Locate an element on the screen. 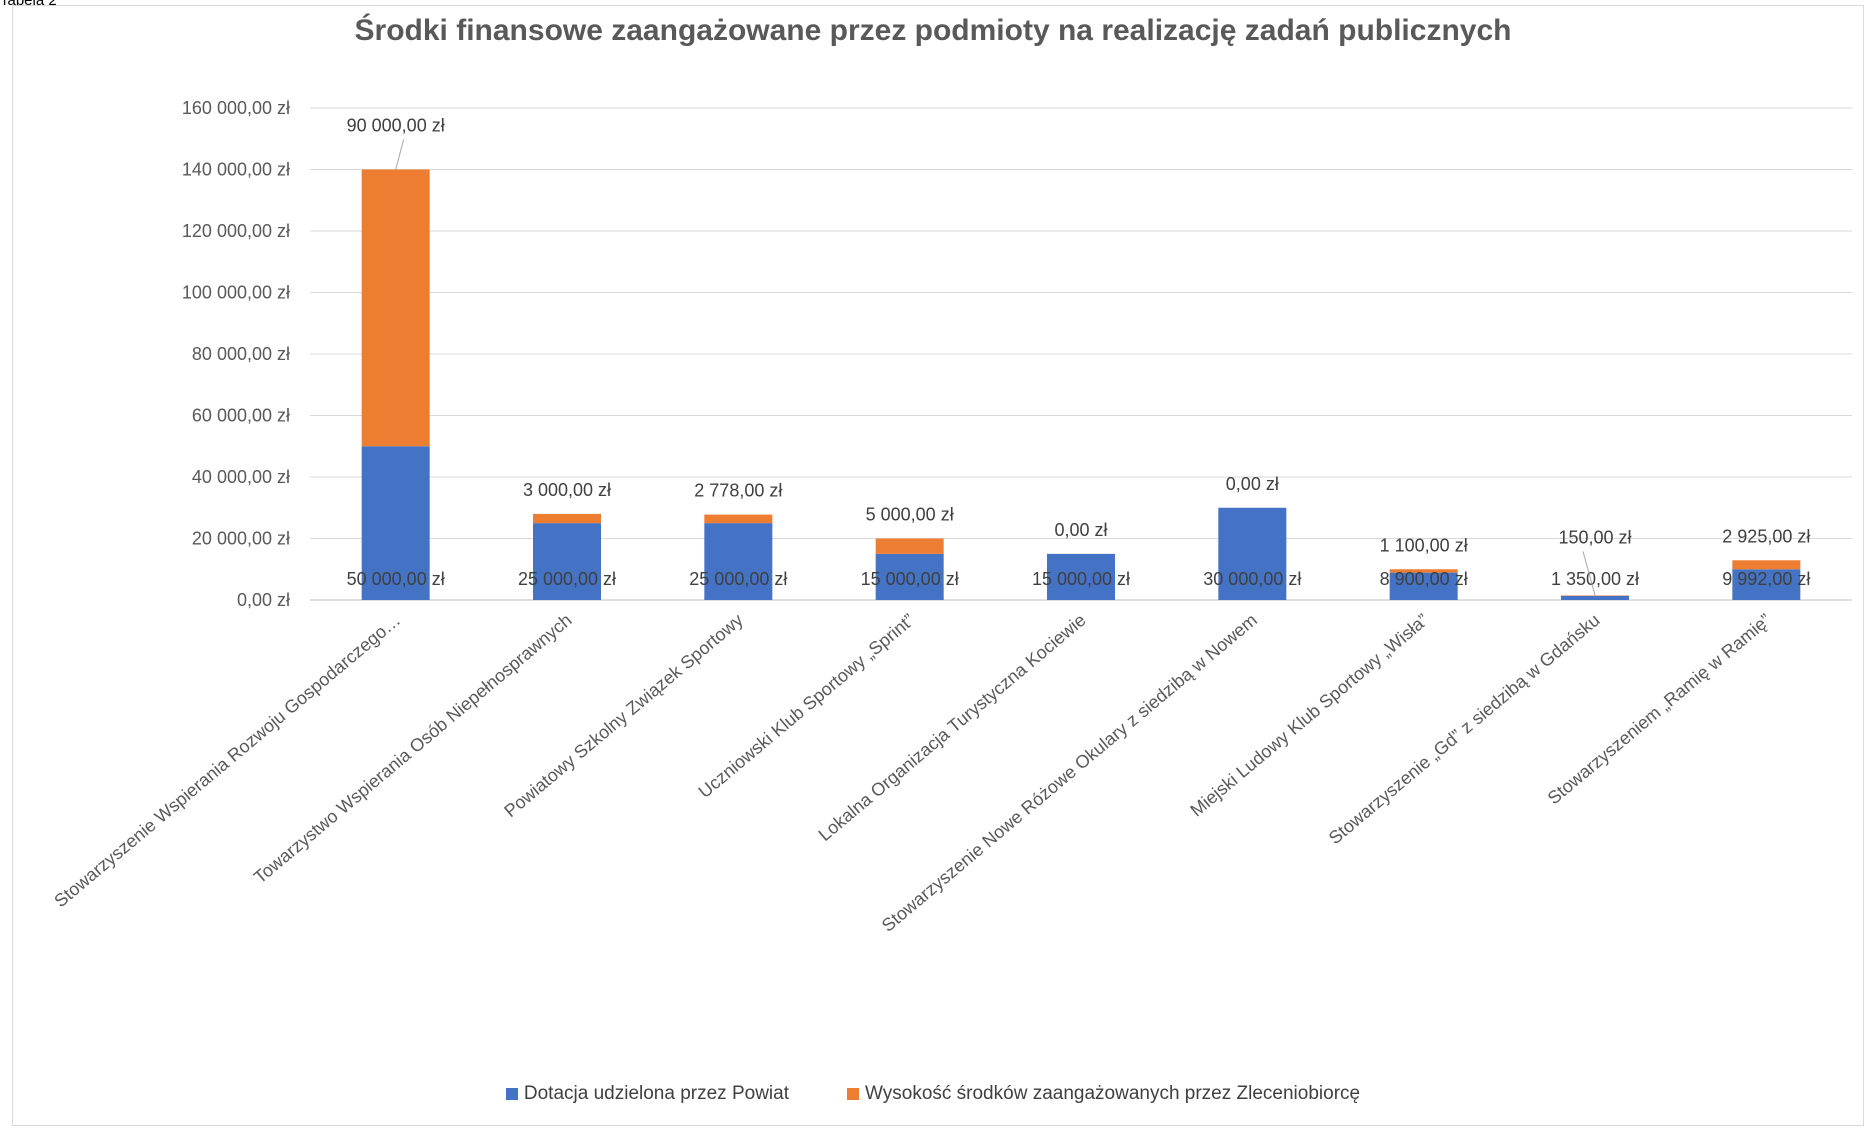 Image resolution: width=1866 pixels, height=1128 pixels. y-tick-label: 100 000,00 zł is located at coordinates (236, 293).